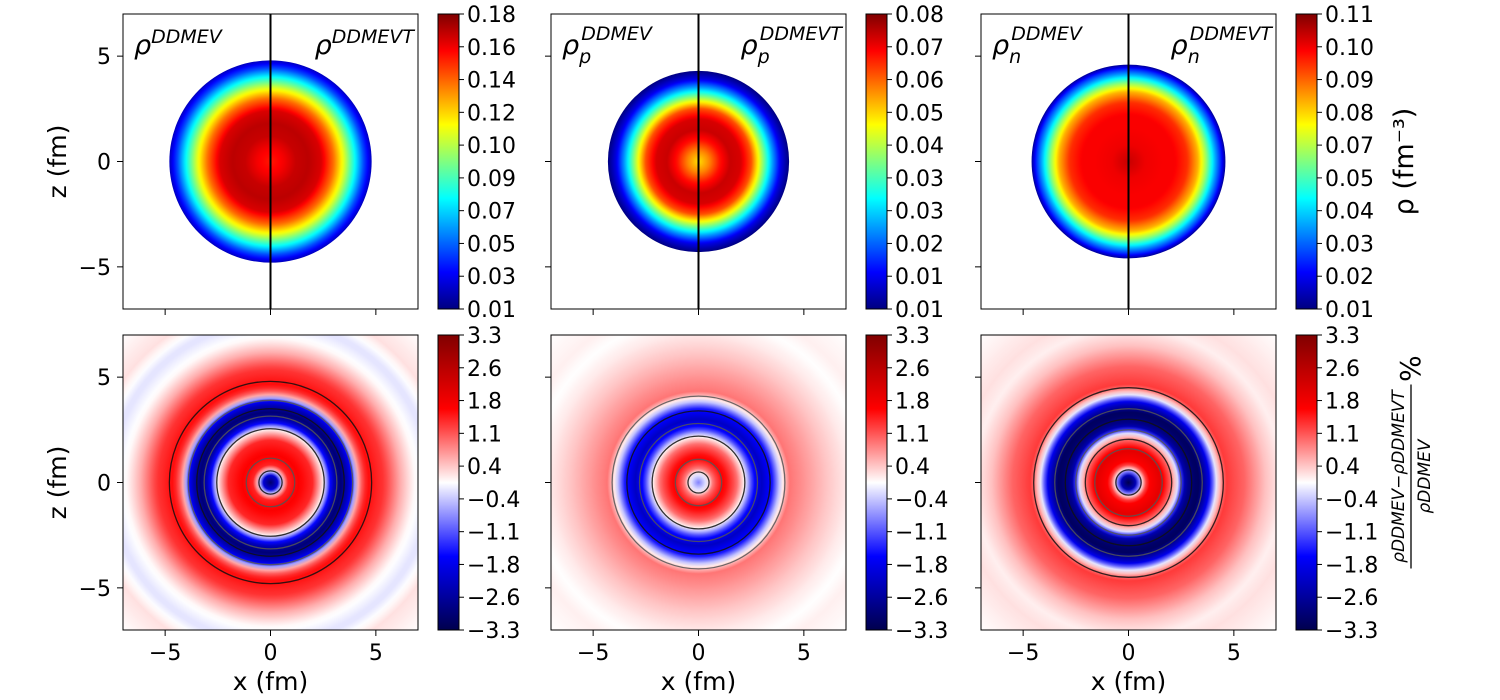 The width and height of the screenshot is (1500, 700). Describe the element at coordinates (1349, 15) in the screenshot. I see `colorbar-tick-label: 0.11` at that location.